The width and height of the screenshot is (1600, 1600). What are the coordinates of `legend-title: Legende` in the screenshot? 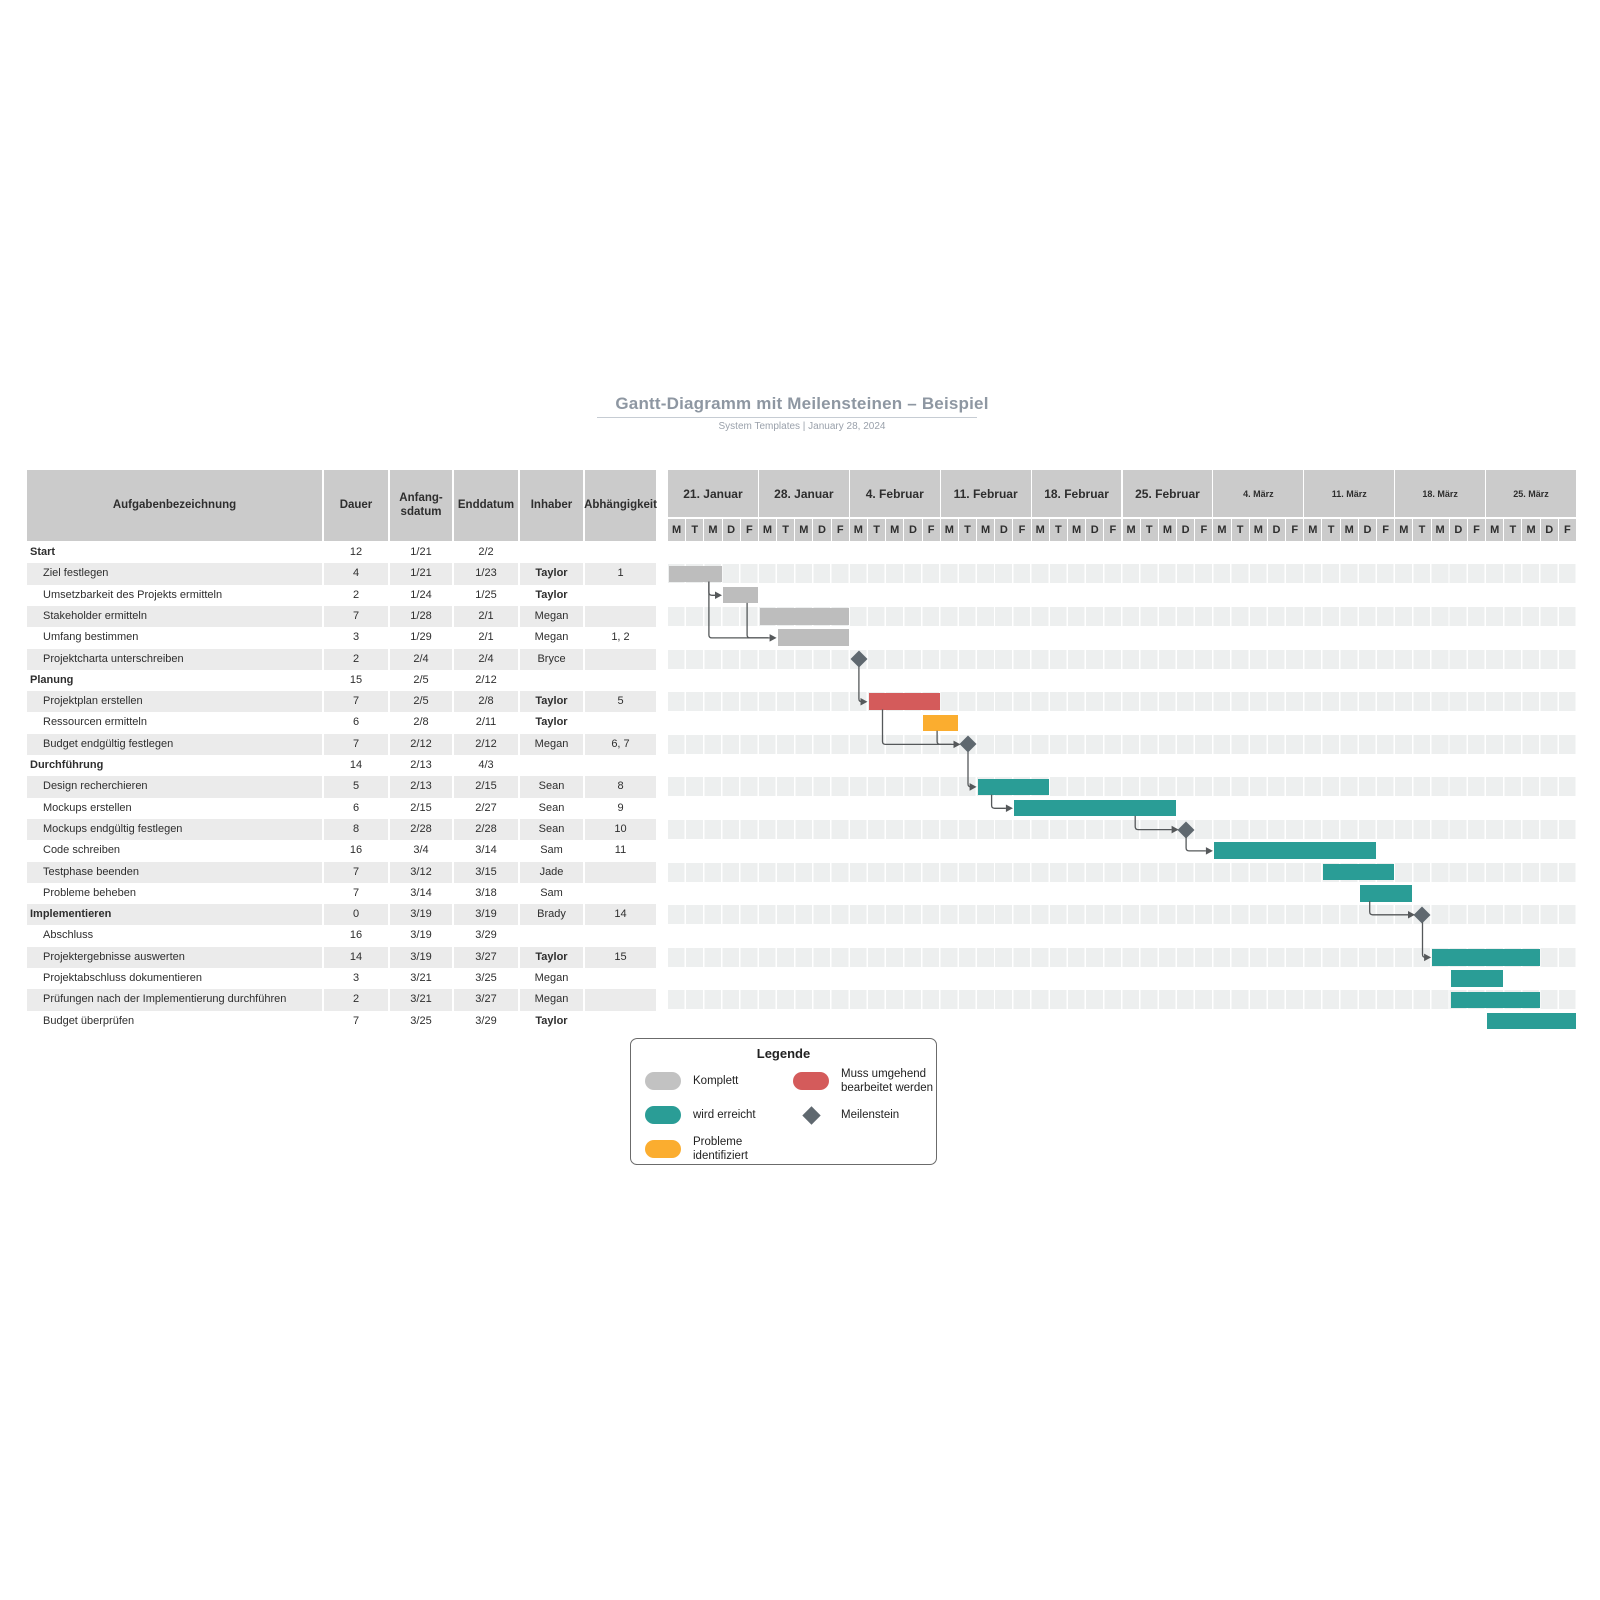 It's located at (783, 1053).